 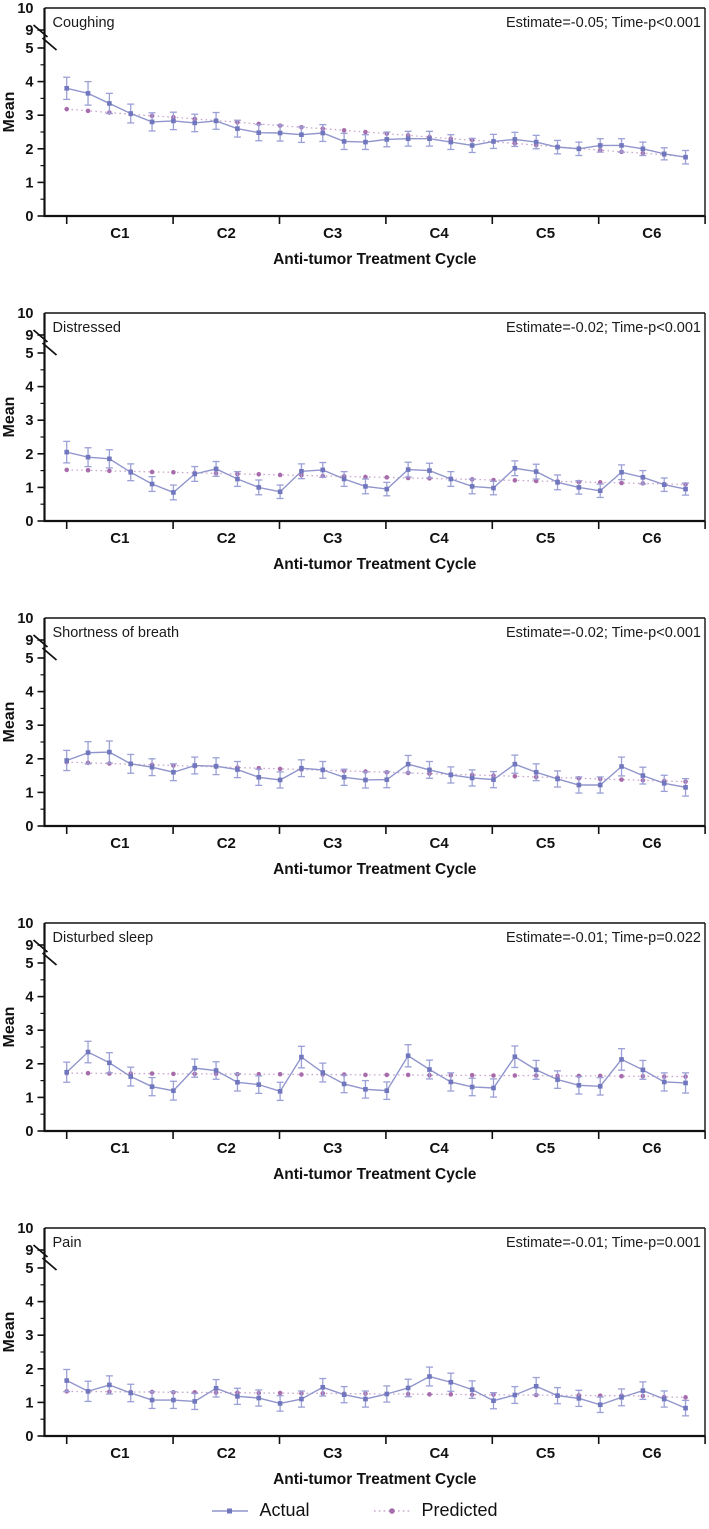 What do you see at coordinates (545, 843) in the screenshot?
I see `x-tick-label: C5` at bounding box center [545, 843].